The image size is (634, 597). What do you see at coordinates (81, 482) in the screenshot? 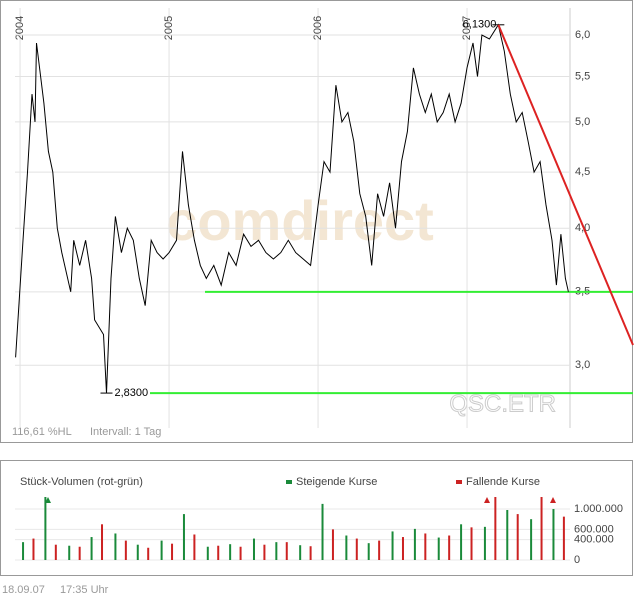
I see `volume-title: Stück-Volumen (rot-grün)` at bounding box center [81, 482].